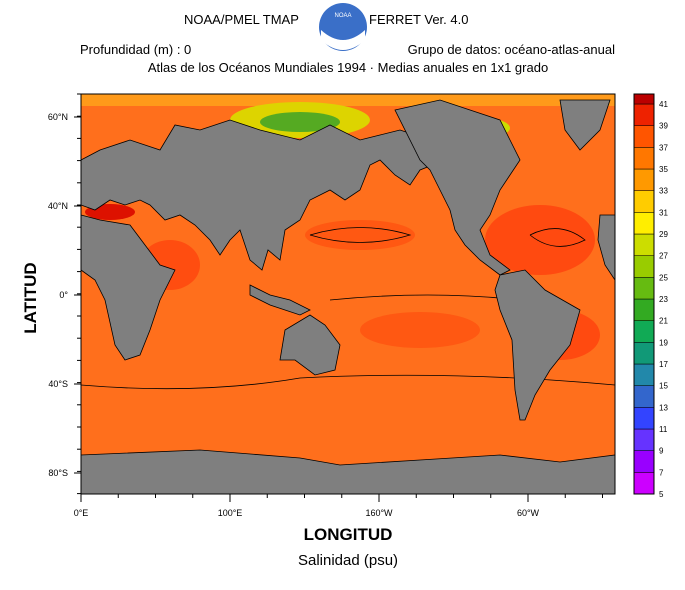 The image size is (685, 590). Describe the element at coordinates (58, 384) in the screenshot. I see `lat-tick-label: 40°S` at that location.